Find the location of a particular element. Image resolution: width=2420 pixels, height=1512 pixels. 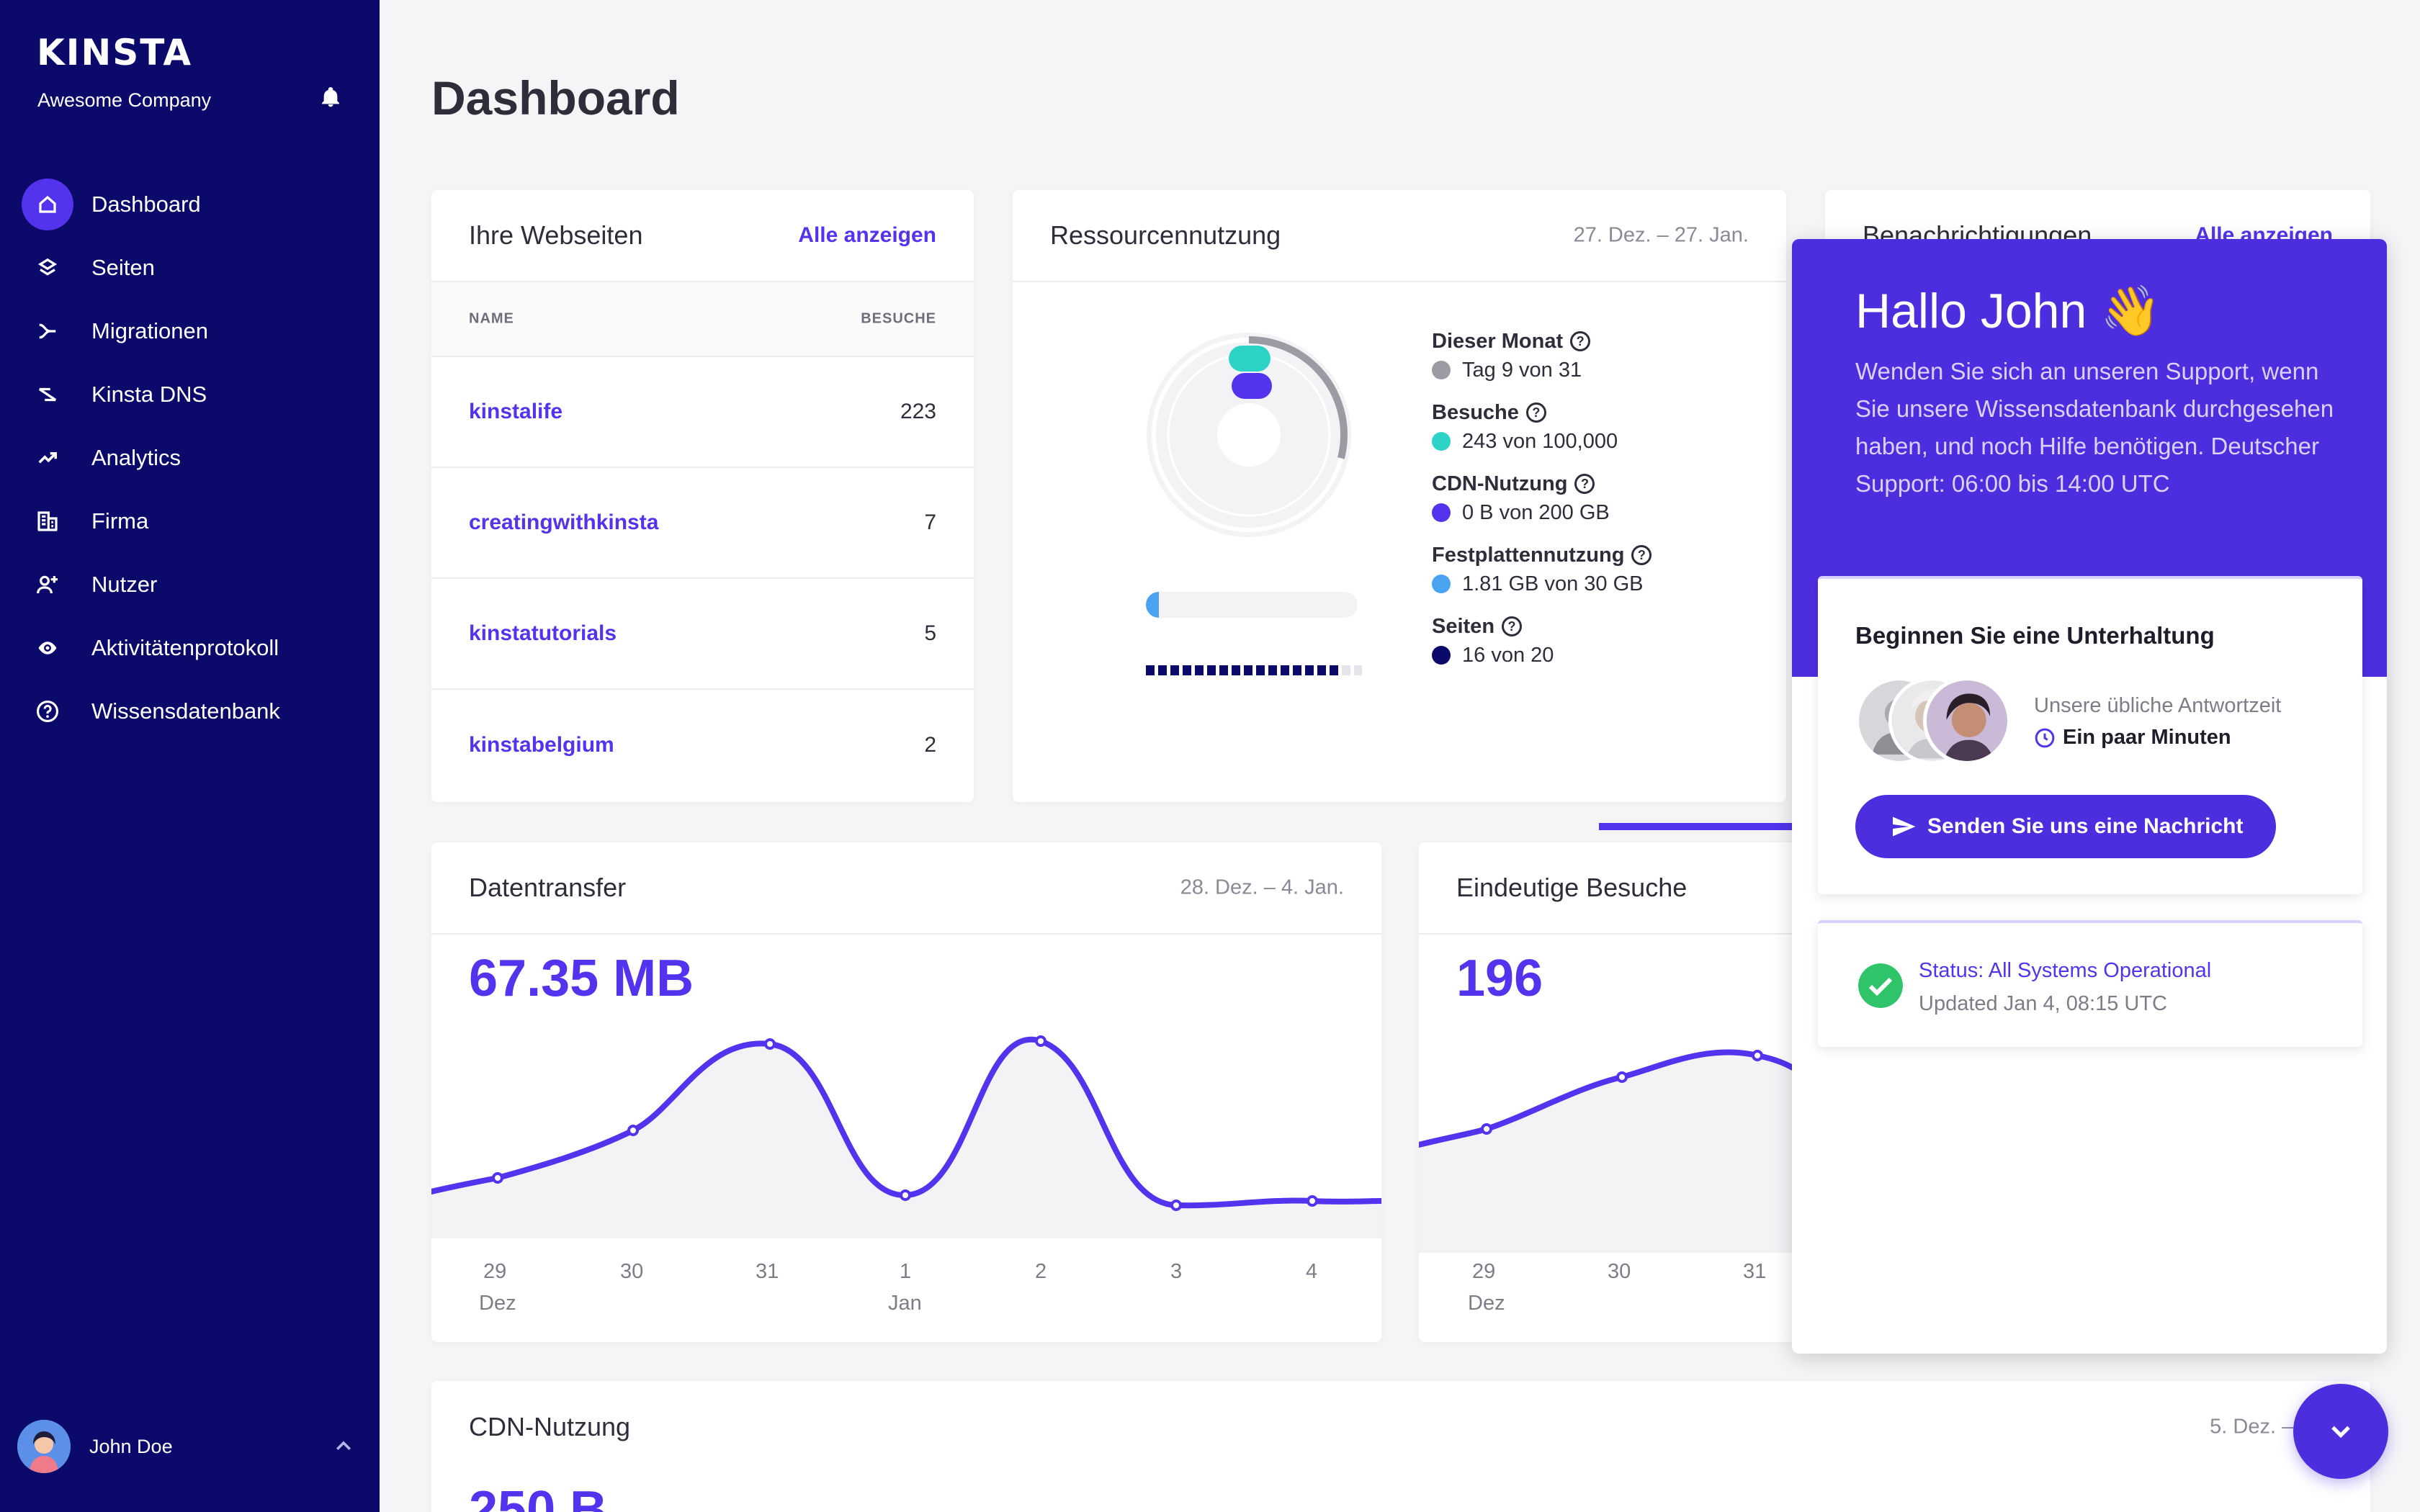

resource-label: CDN-Nutzung is located at coordinates (1500, 483).